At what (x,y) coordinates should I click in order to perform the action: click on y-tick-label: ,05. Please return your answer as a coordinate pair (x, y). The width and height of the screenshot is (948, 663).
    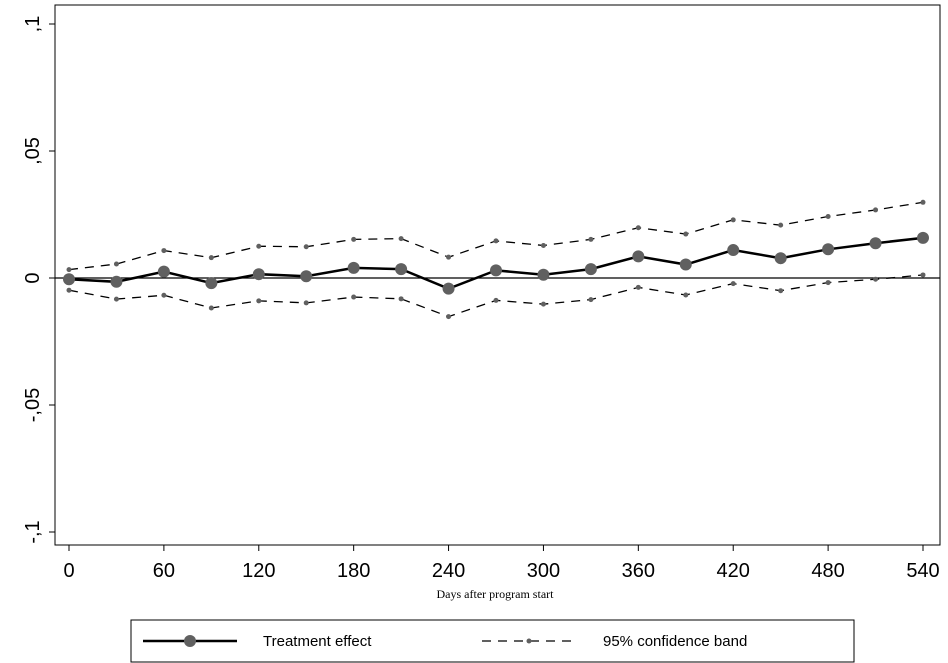
    Looking at the image, I should click on (33, 151).